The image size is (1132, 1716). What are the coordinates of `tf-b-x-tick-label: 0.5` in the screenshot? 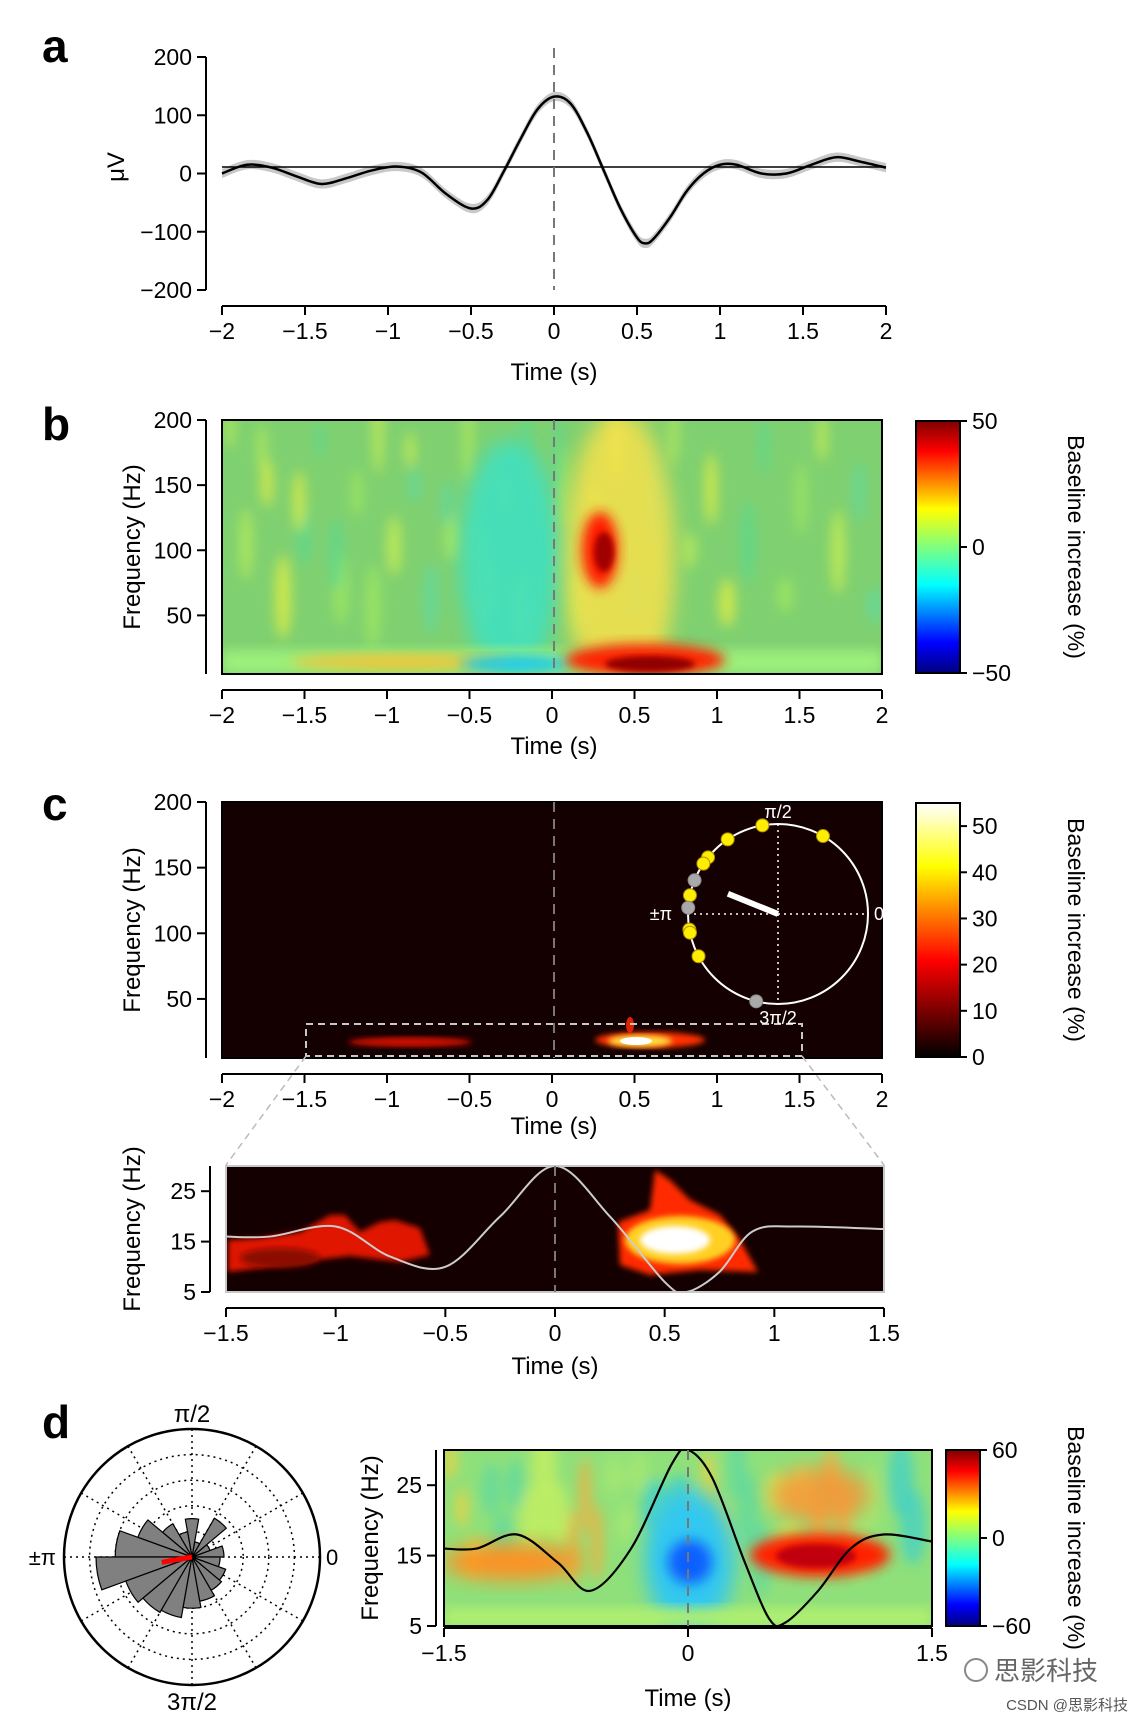 It's located at (635, 715).